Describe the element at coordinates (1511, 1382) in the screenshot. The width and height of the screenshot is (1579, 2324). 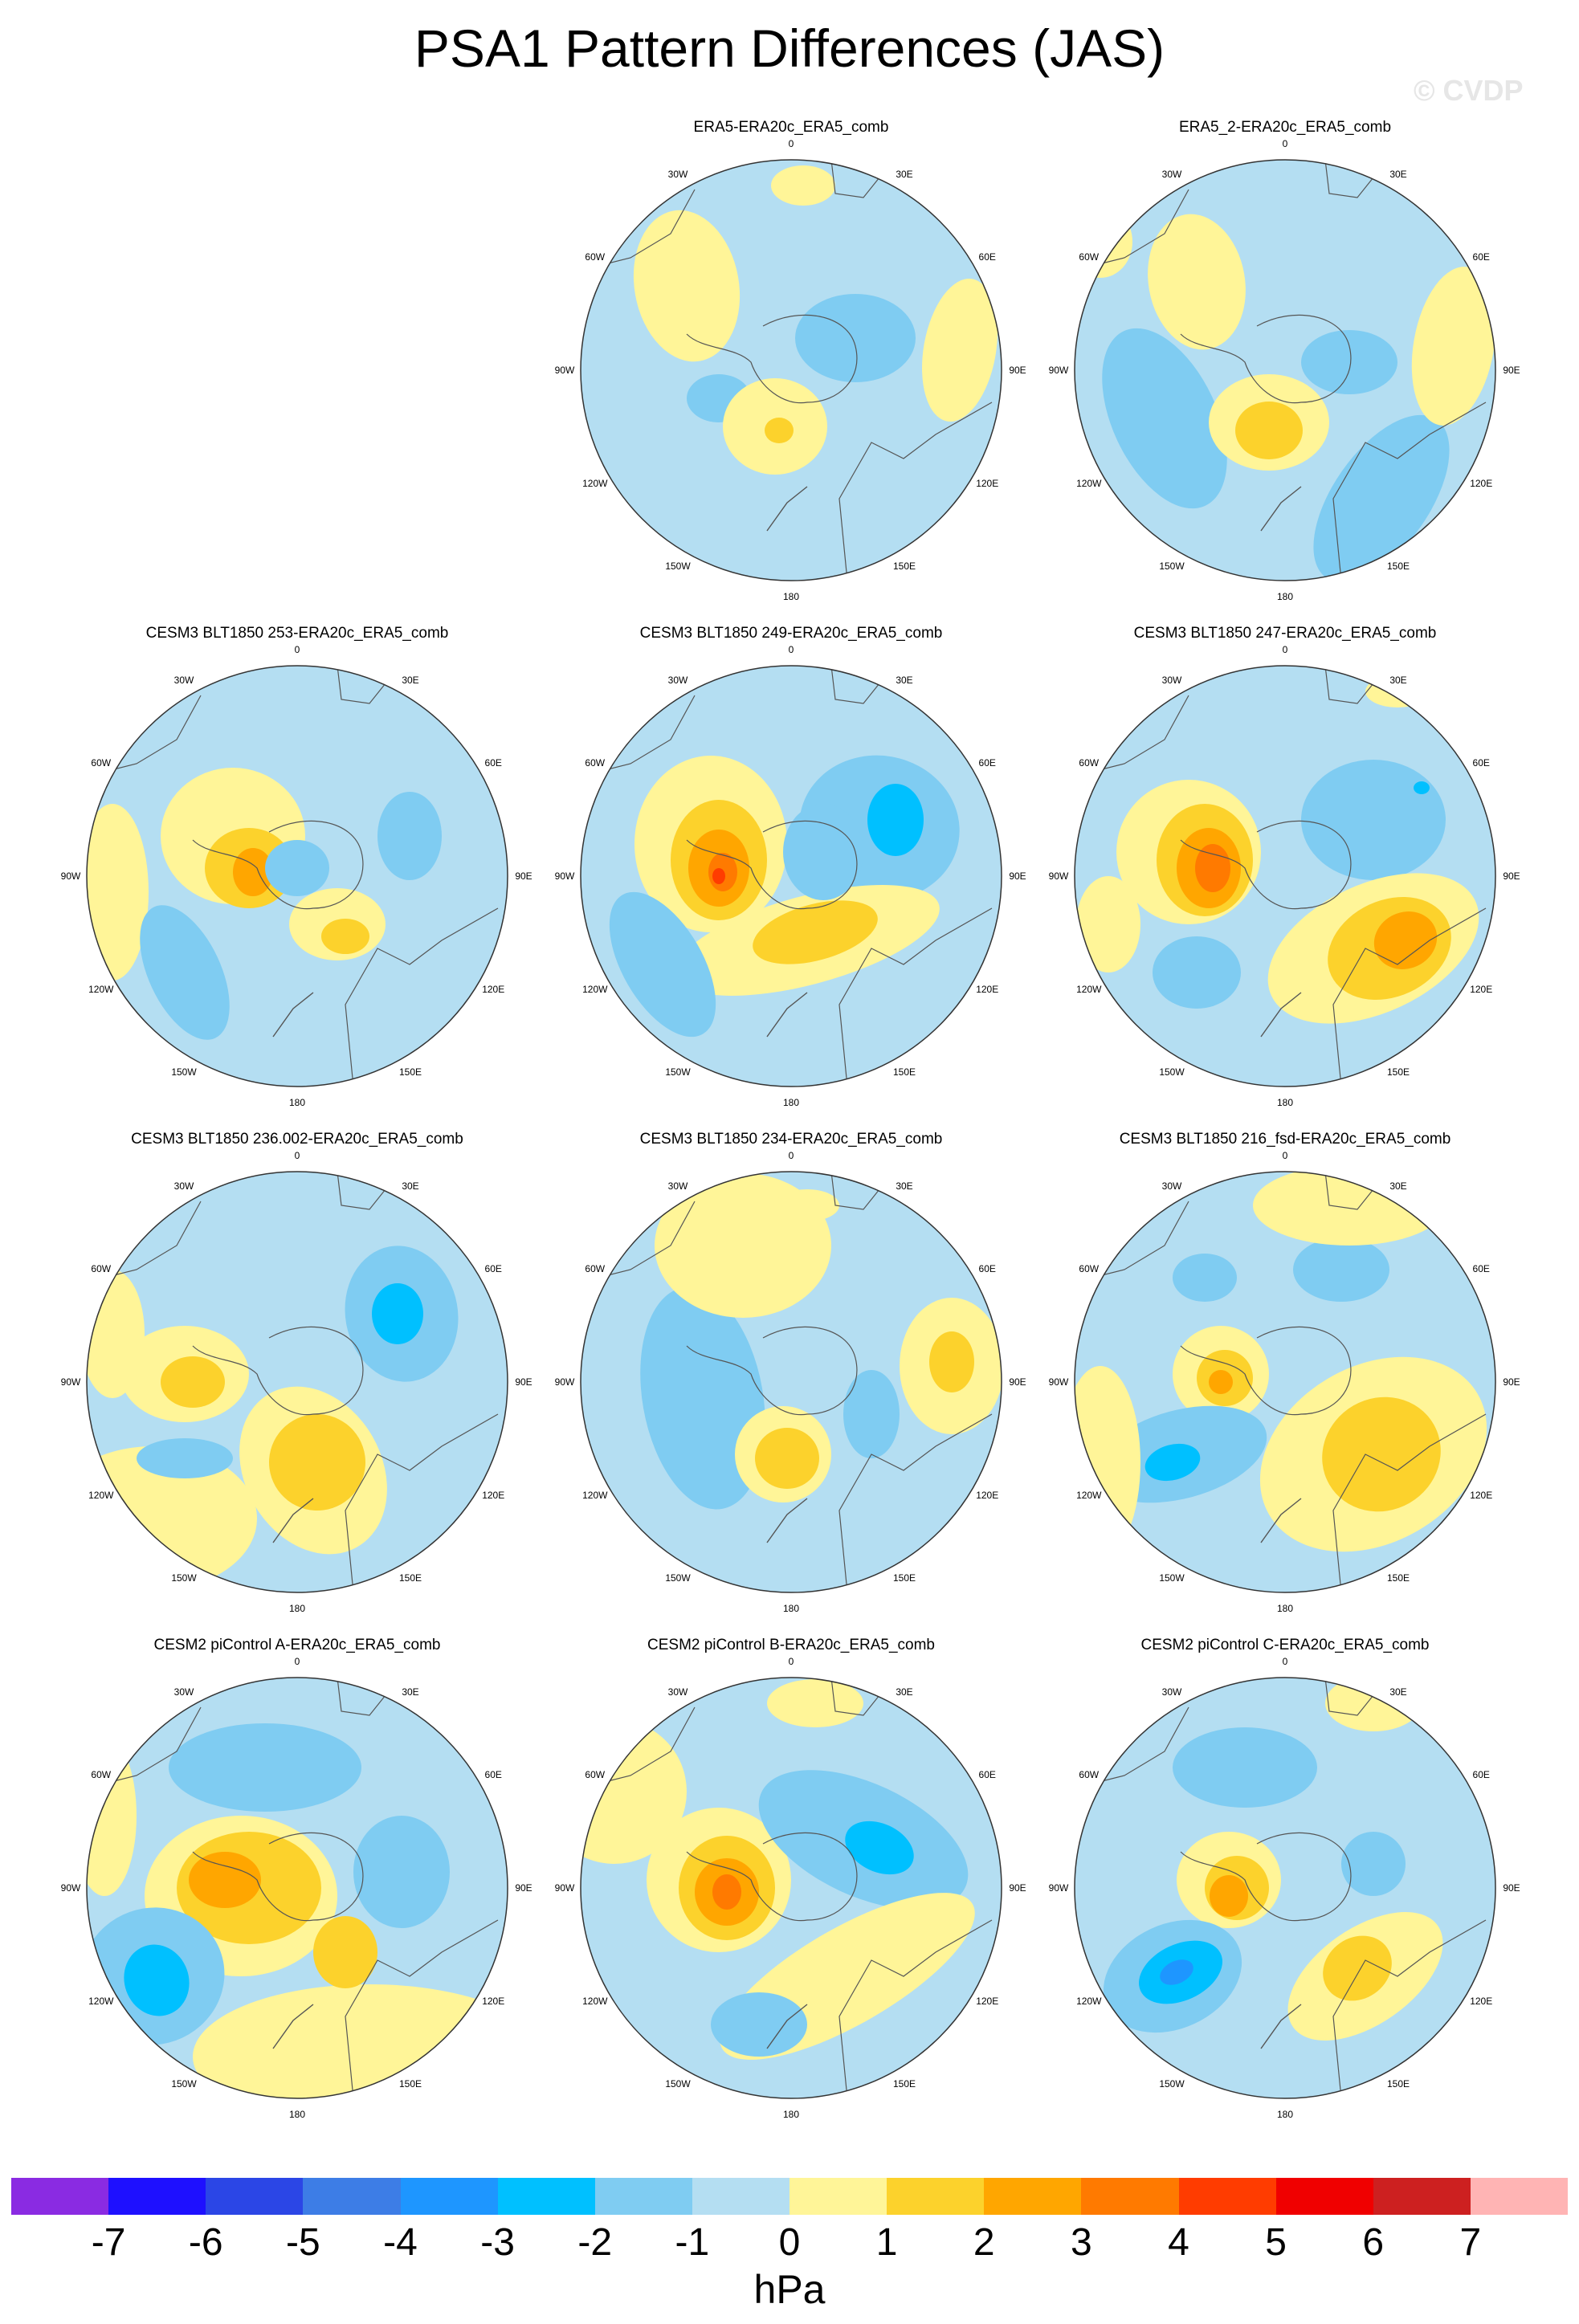
I see `longitude-label: 90E` at that location.